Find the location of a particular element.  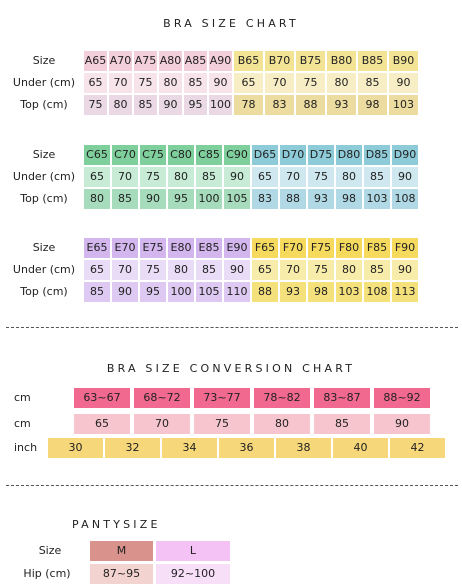

panty-hip-label: Hip (cm) is located at coordinates (47, 573).